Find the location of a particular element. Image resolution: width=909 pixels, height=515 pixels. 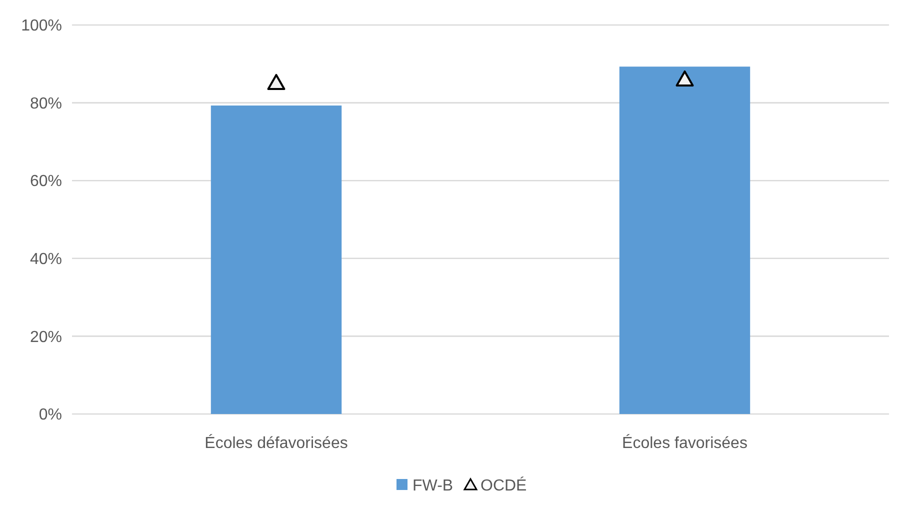

legend-label: FW-B is located at coordinates (433, 486).